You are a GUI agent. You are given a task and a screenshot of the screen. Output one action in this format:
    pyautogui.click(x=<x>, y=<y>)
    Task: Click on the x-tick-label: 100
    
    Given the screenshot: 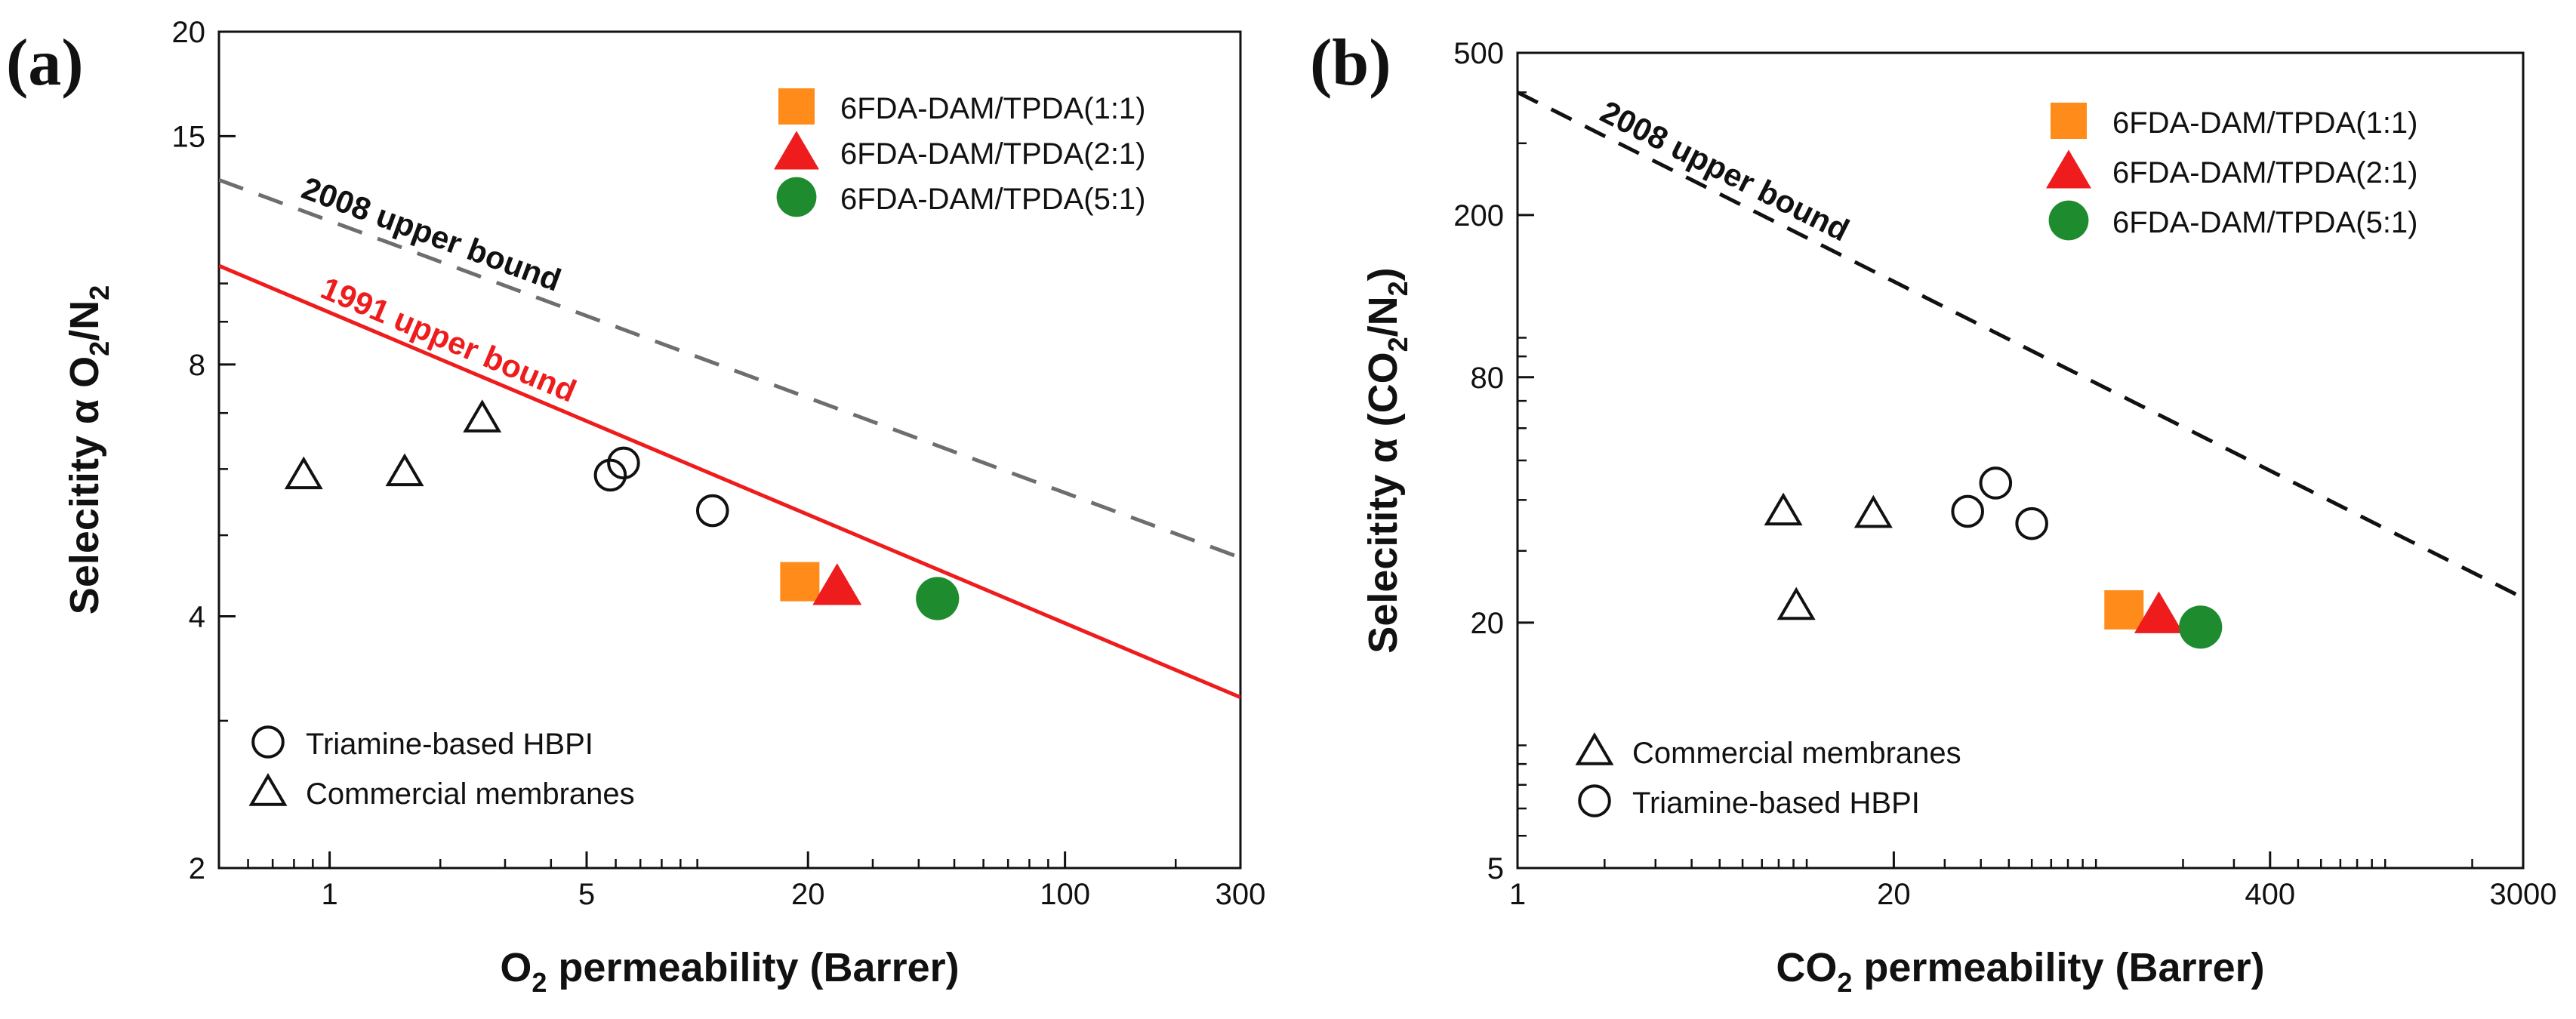 What is the action you would take?
    pyautogui.click(x=1065, y=894)
    